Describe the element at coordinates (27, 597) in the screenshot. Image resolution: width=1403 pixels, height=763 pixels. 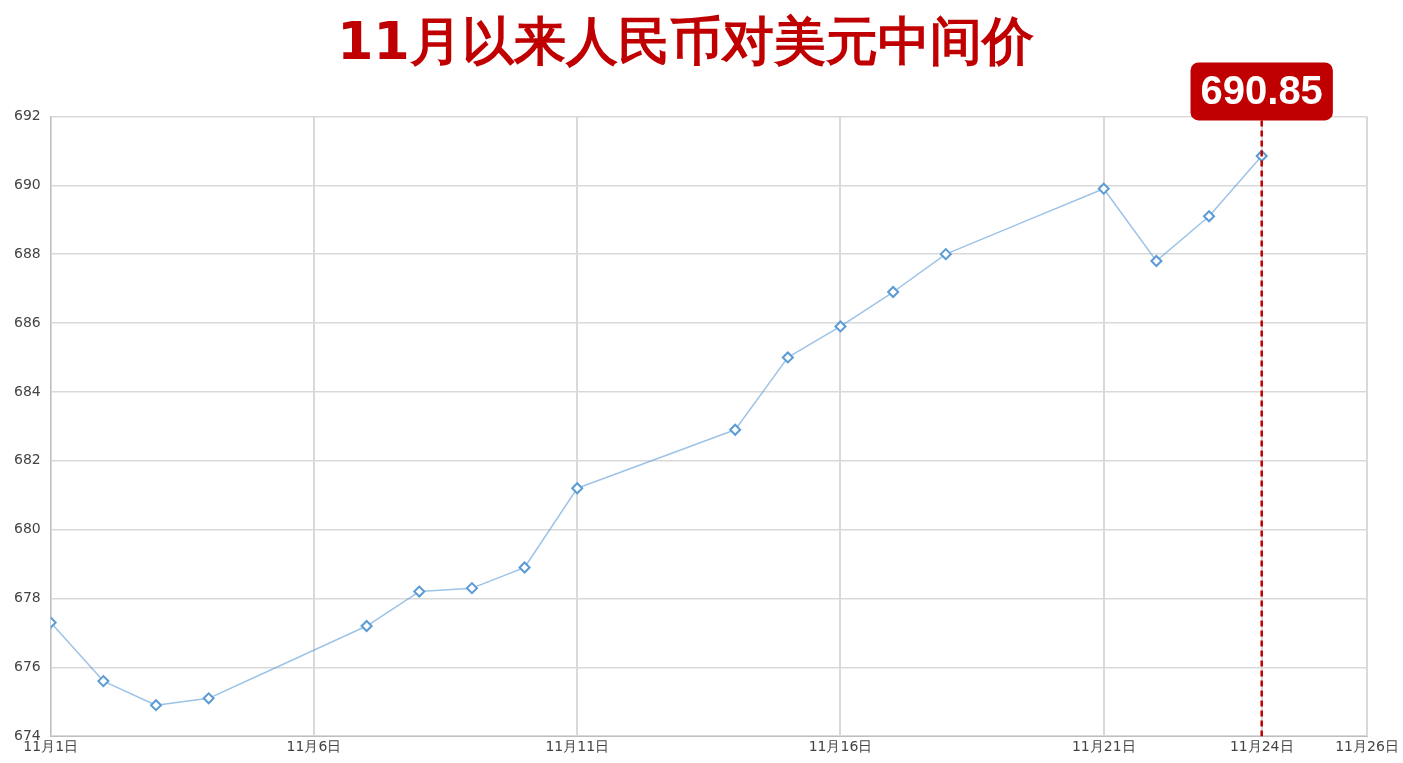
I see `y-tick-label: 678` at that location.